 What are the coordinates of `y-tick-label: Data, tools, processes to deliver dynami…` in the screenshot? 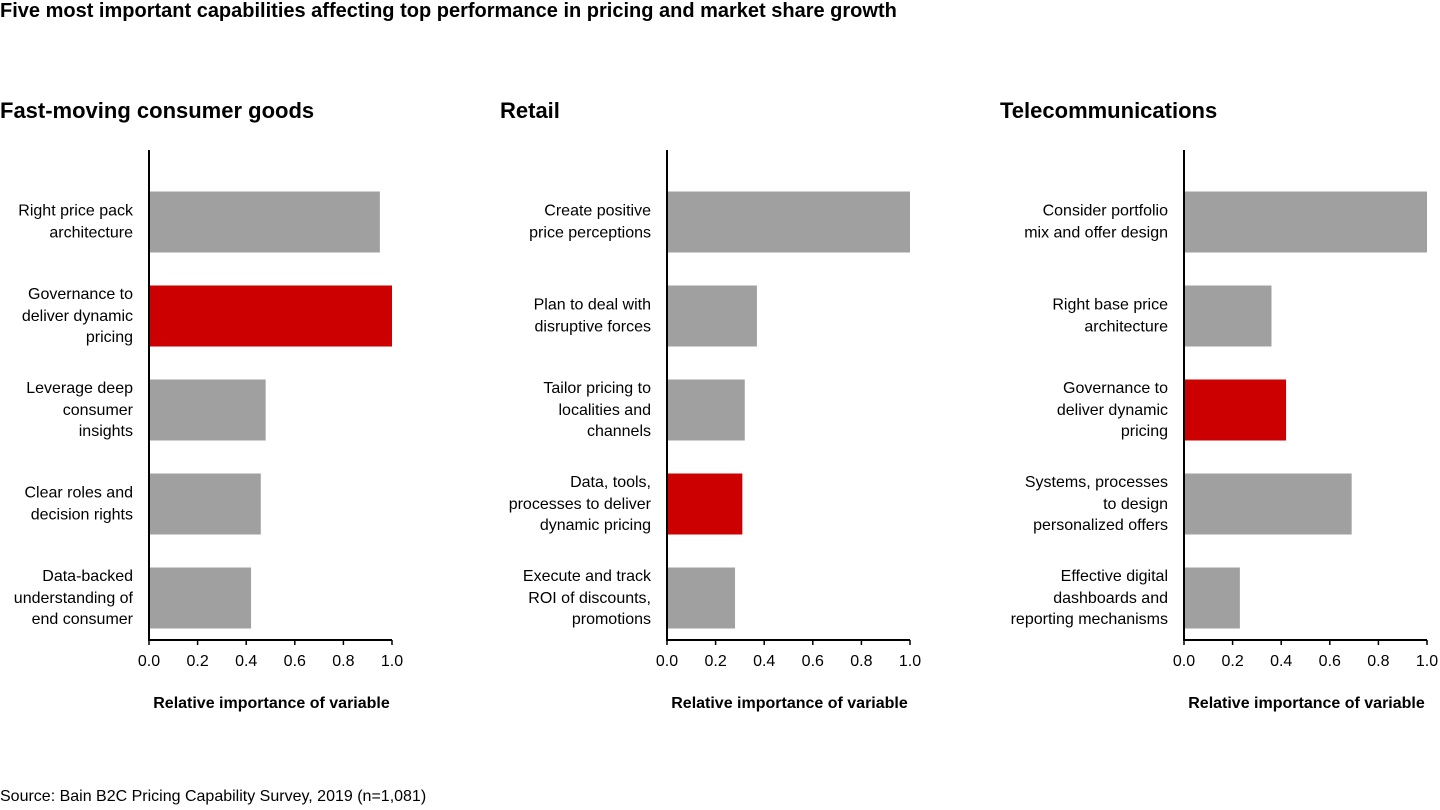 It's located at (579, 503).